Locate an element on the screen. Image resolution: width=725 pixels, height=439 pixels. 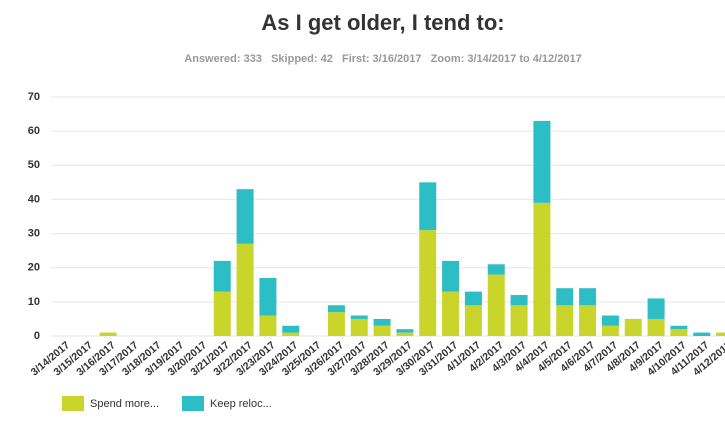
y-tick-label: 60 is located at coordinates (34, 131).